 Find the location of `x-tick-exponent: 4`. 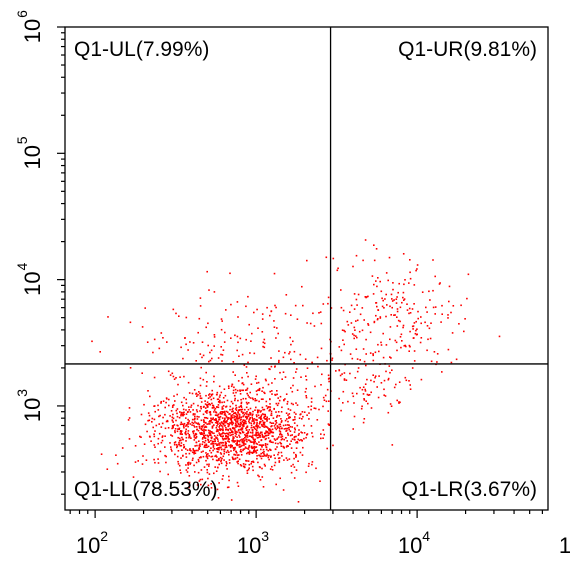

x-tick-exponent: 4 is located at coordinates (426, 536).